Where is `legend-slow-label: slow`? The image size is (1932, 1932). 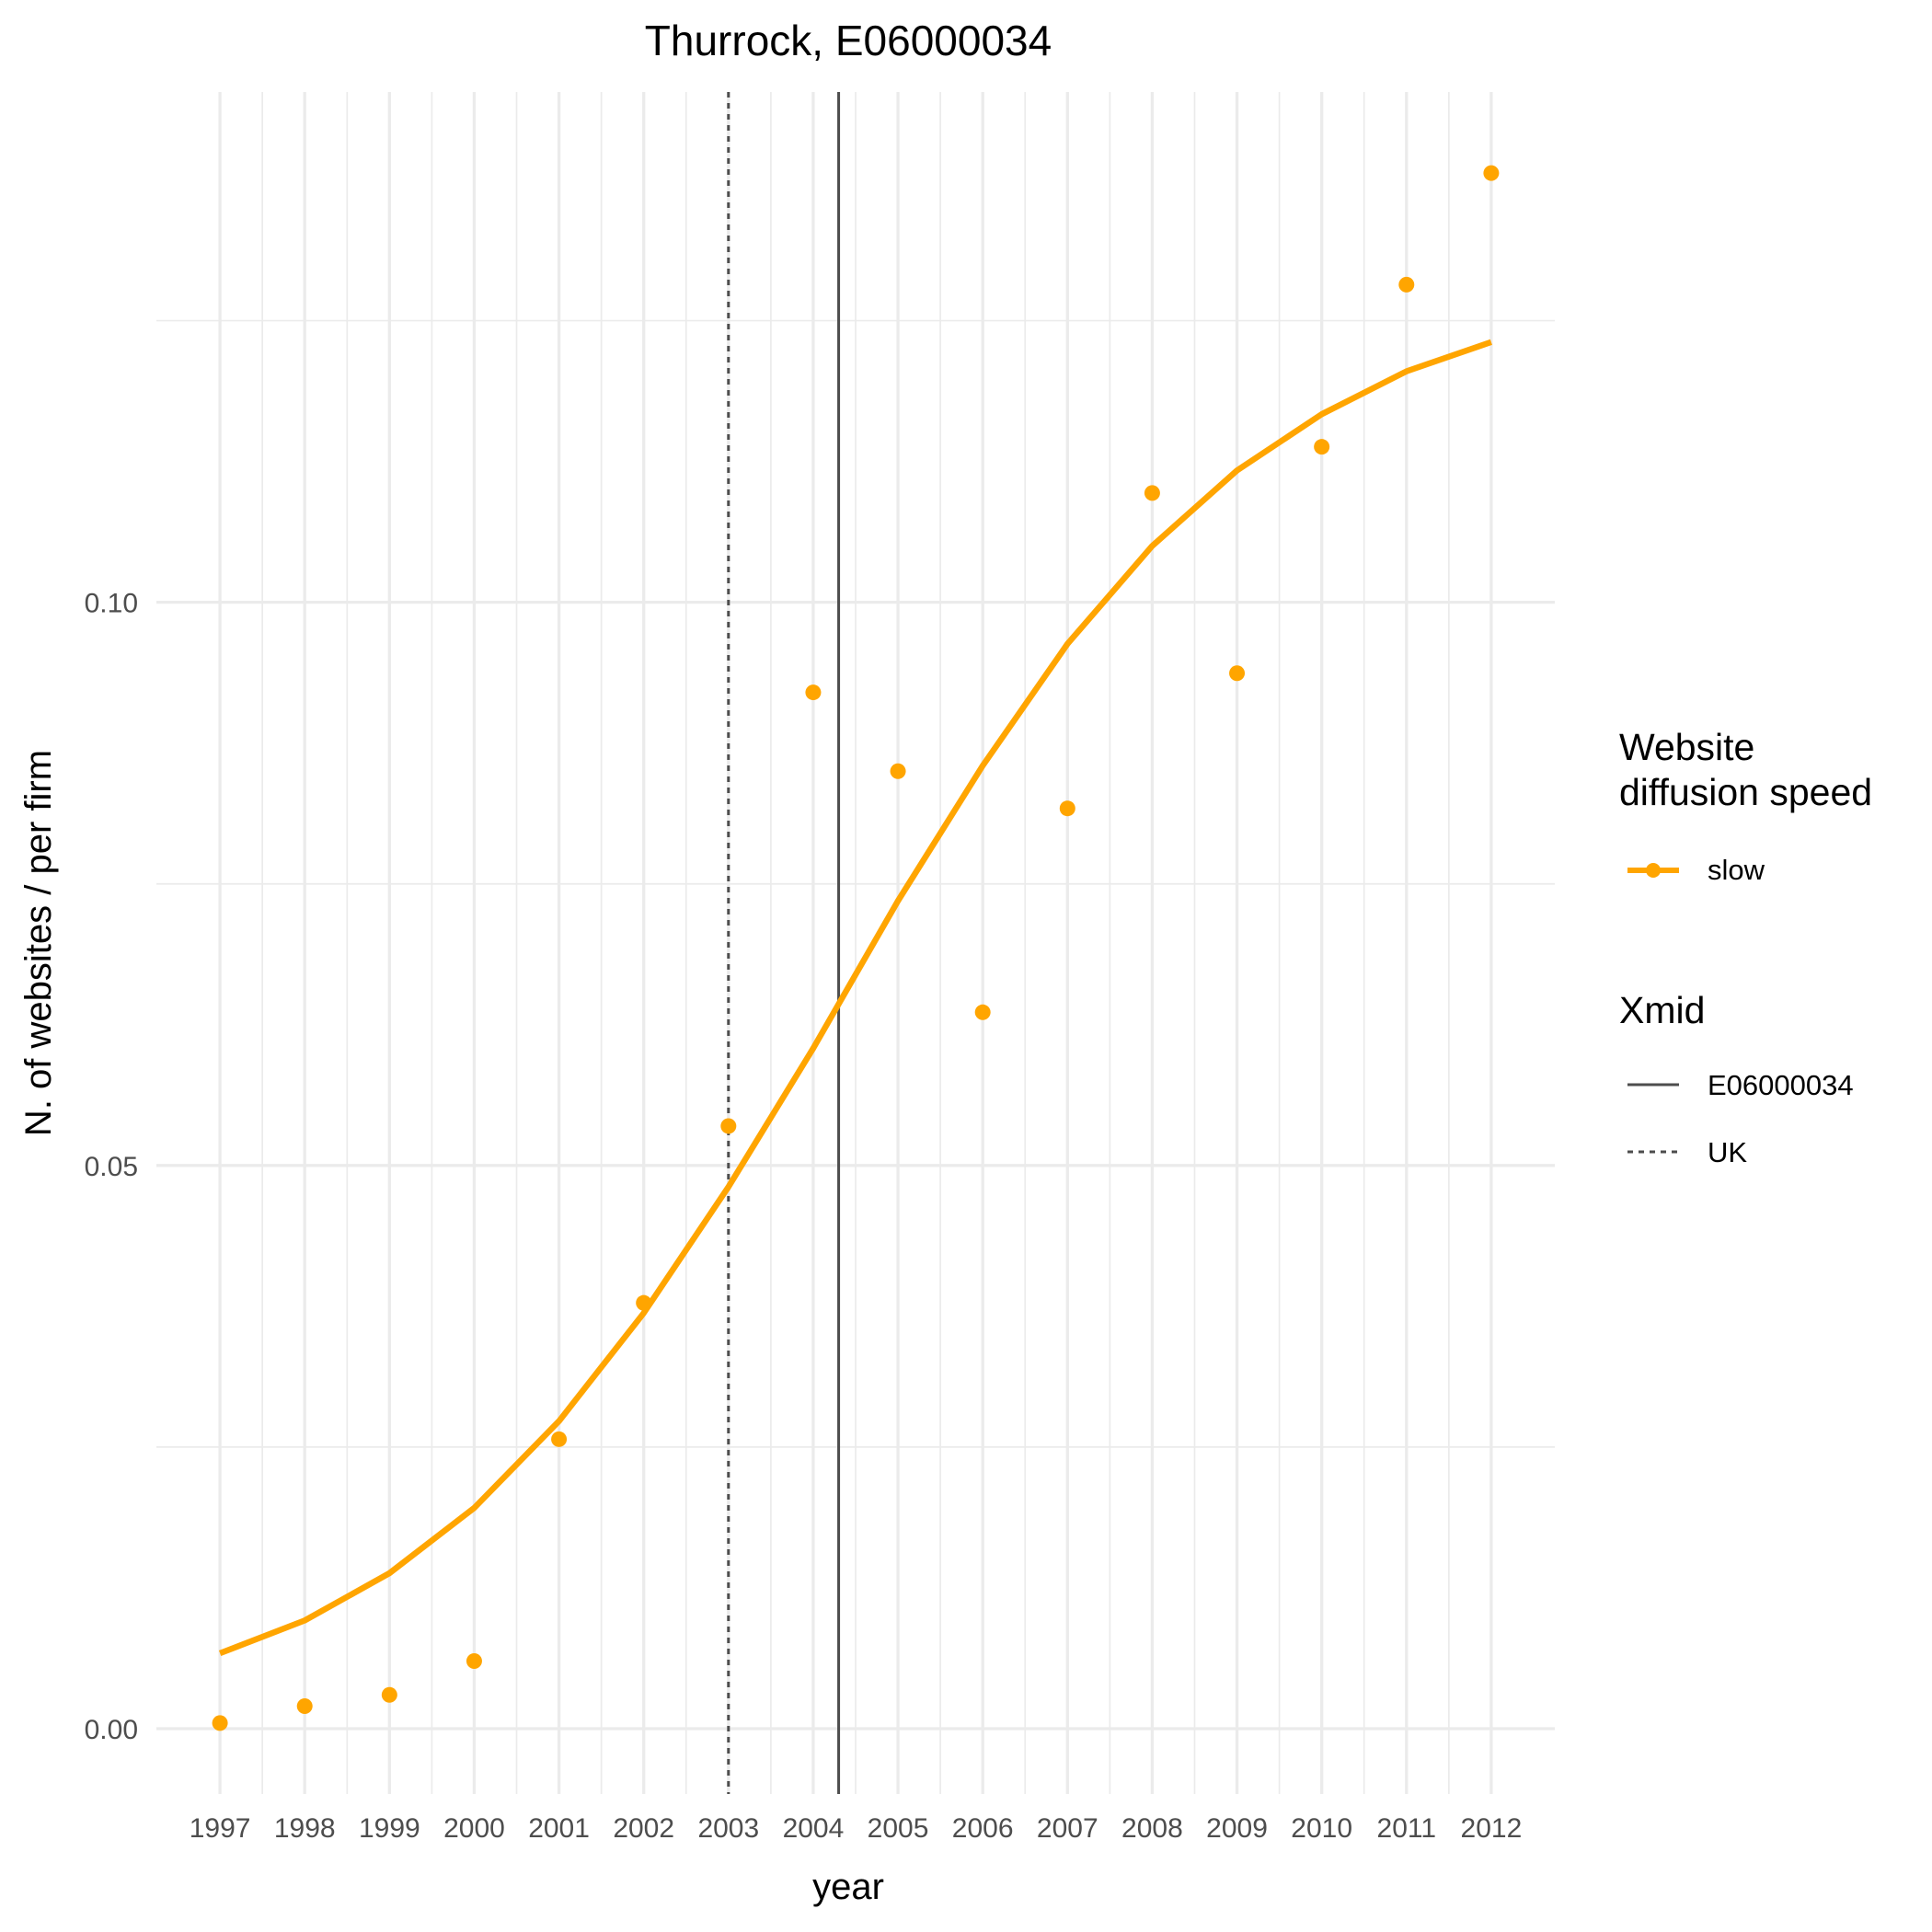
legend-slow-label: slow is located at coordinates (1736, 870).